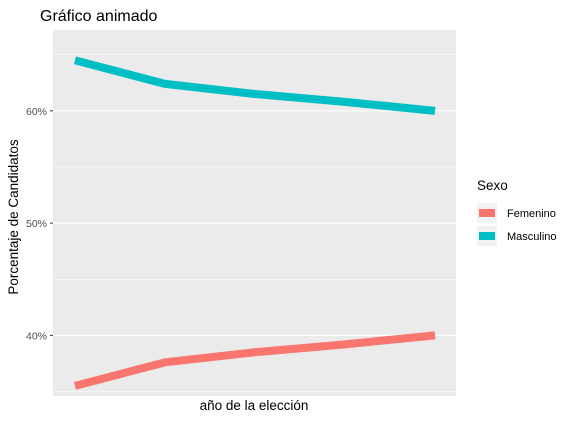  What do you see at coordinates (532, 237) in the screenshot?
I see `legend-label: Masculino` at bounding box center [532, 237].